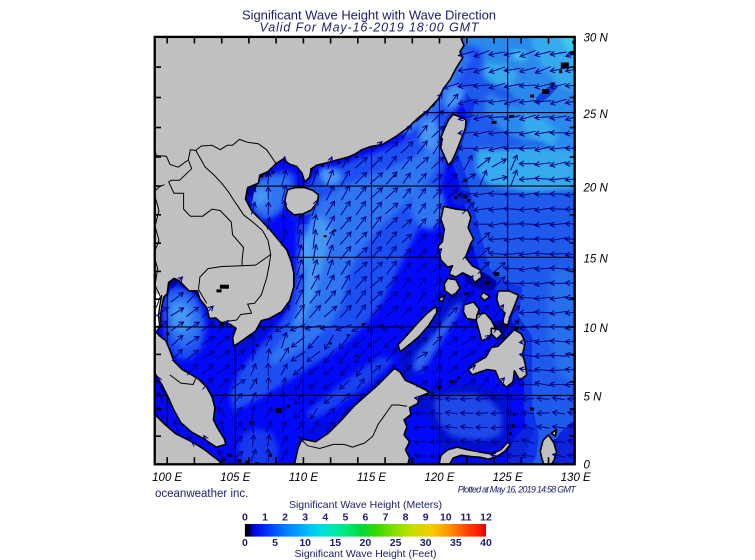 The width and height of the screenshot is (755, 560). What do you see at coordinates (285, 518) in the screenshot?
I see `svg-text: 2` at bounding box center [285, 518].